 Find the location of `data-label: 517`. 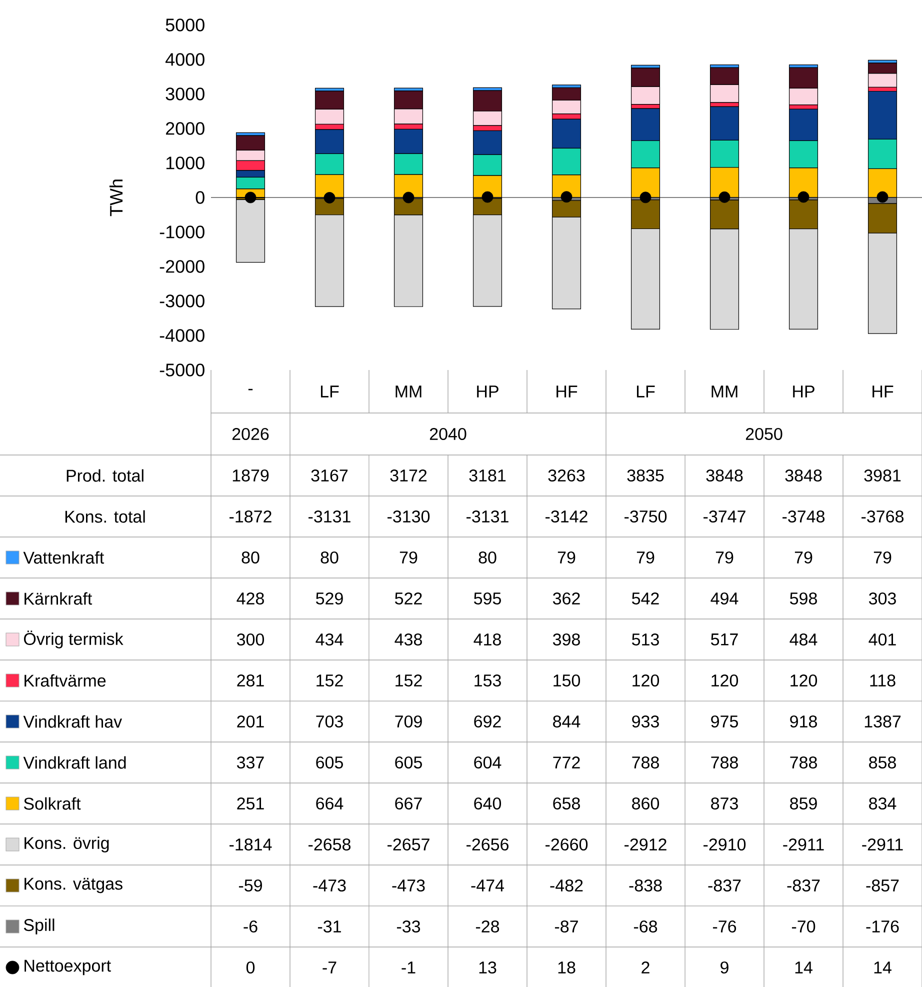

data-label: 517 is located at coordinates (724, 640).